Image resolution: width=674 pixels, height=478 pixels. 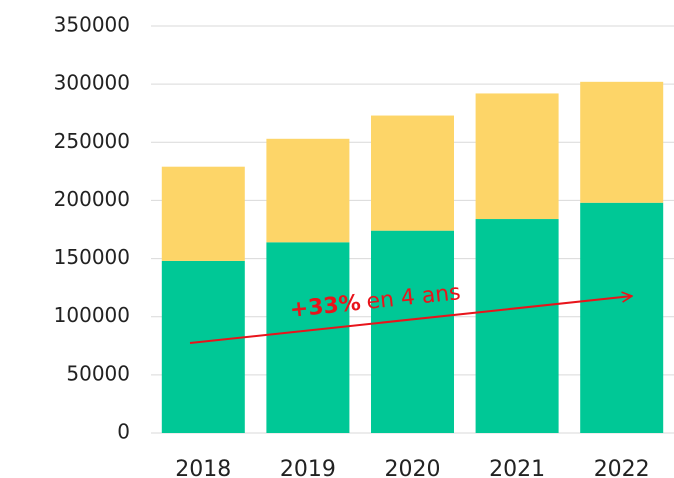 I want to click on x-tick-label: 2021, so click(x=517, y=467).